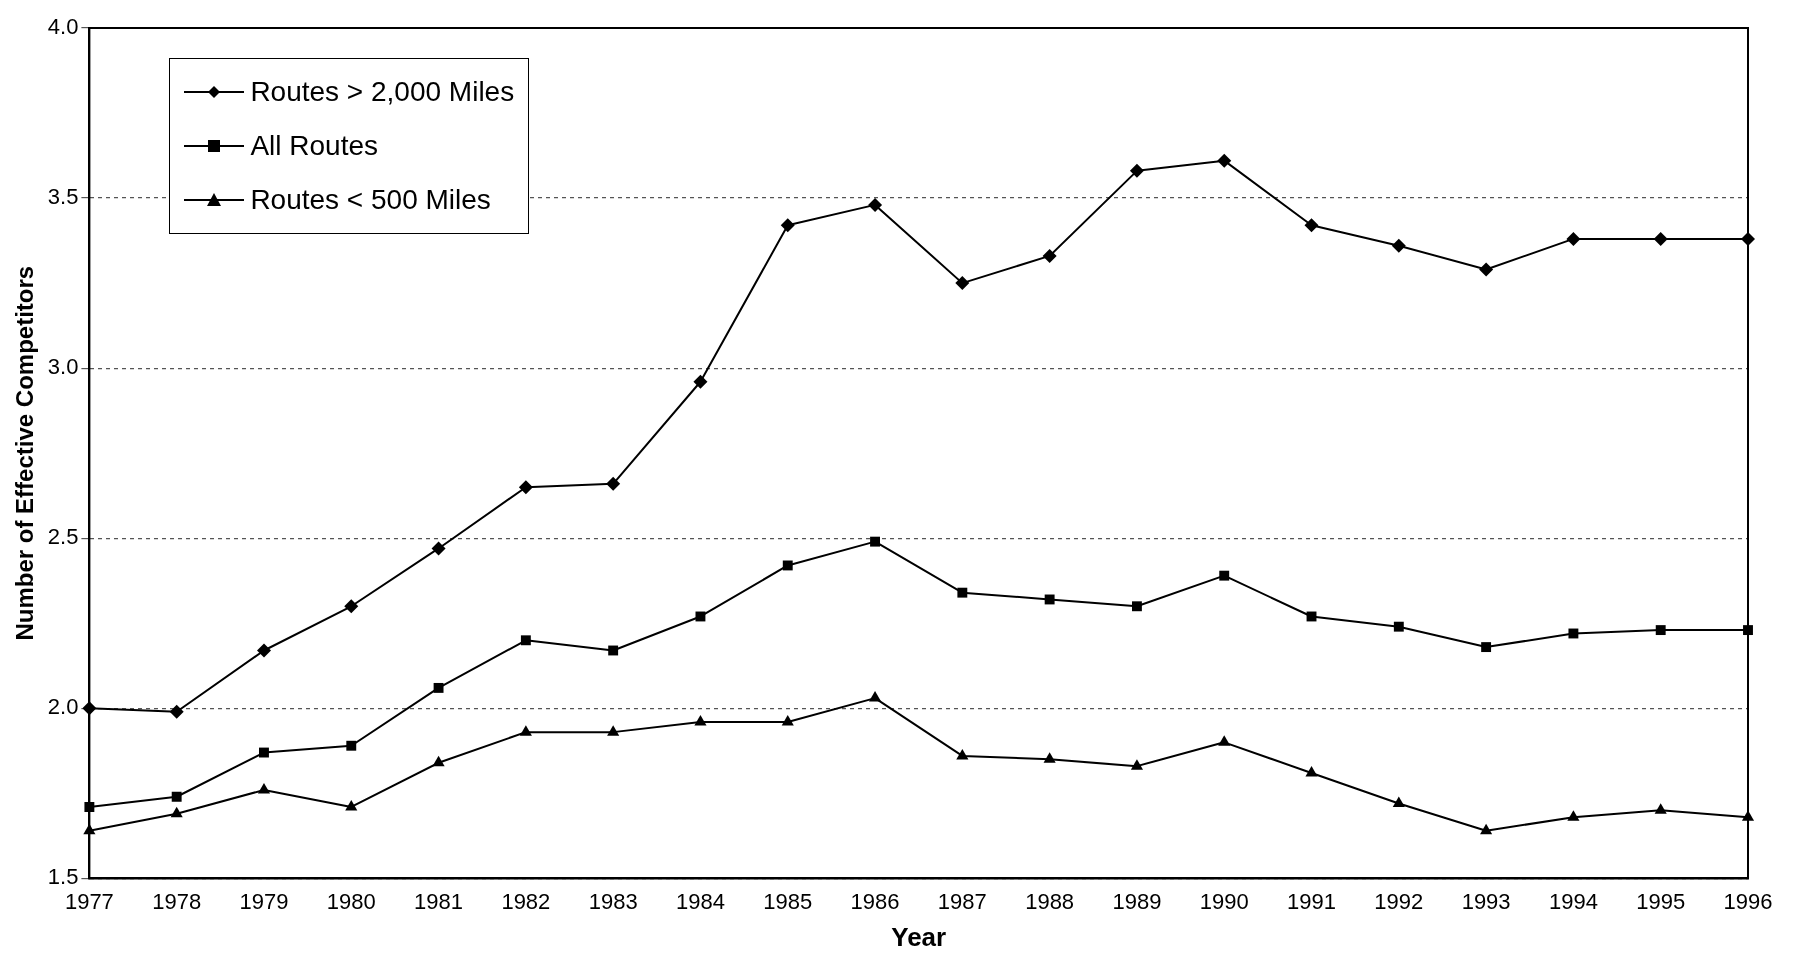  What do you see at coordinates (700, 901) in the screenshot?
I see `x-tick-label: 1984` at bounding box center [700, 901].